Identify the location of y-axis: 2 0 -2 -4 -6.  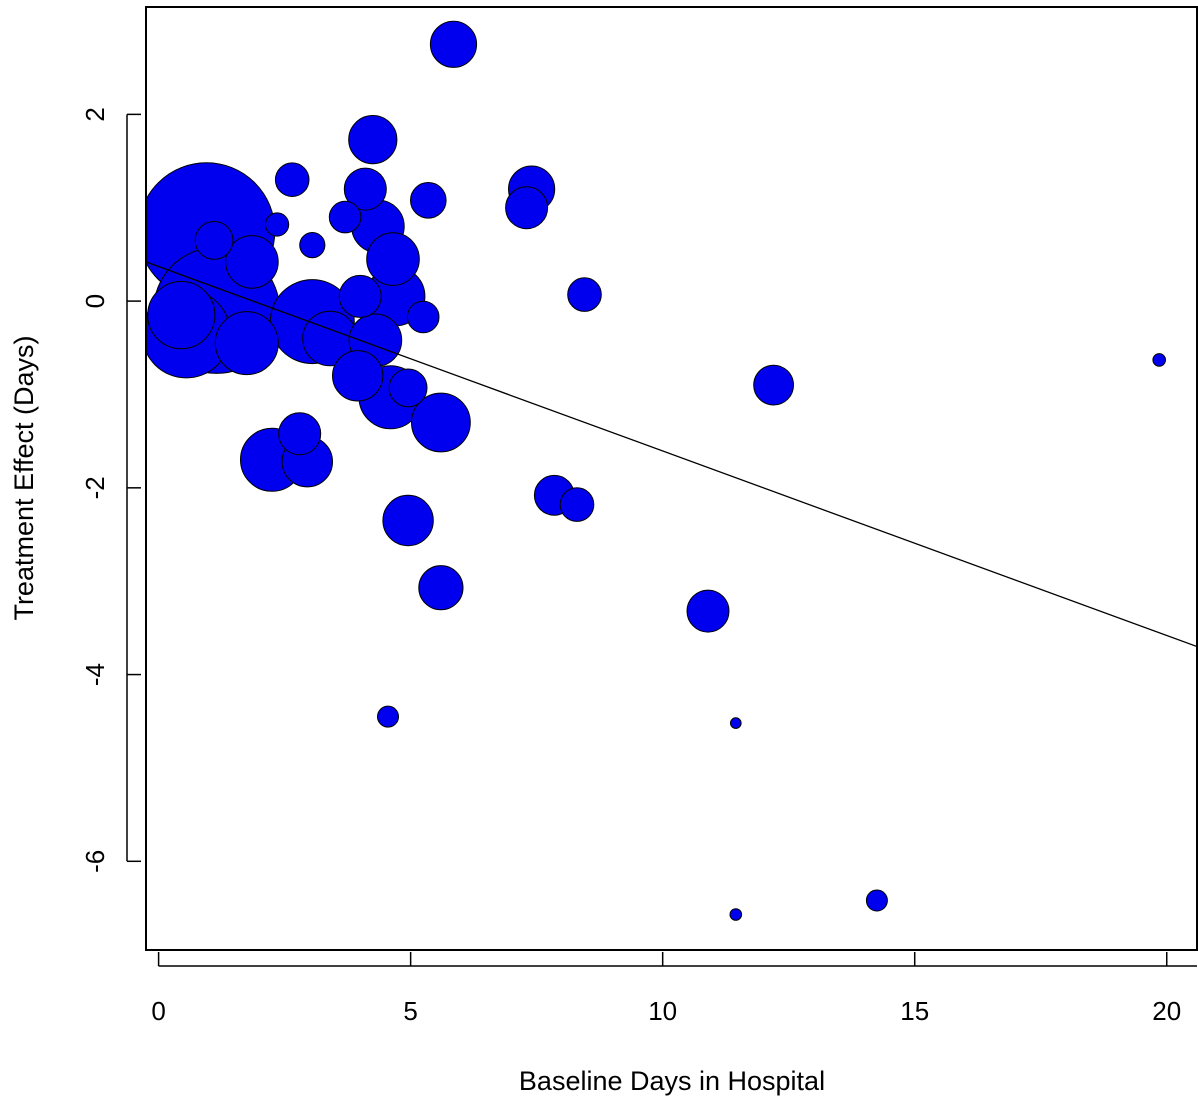
(110, 490).